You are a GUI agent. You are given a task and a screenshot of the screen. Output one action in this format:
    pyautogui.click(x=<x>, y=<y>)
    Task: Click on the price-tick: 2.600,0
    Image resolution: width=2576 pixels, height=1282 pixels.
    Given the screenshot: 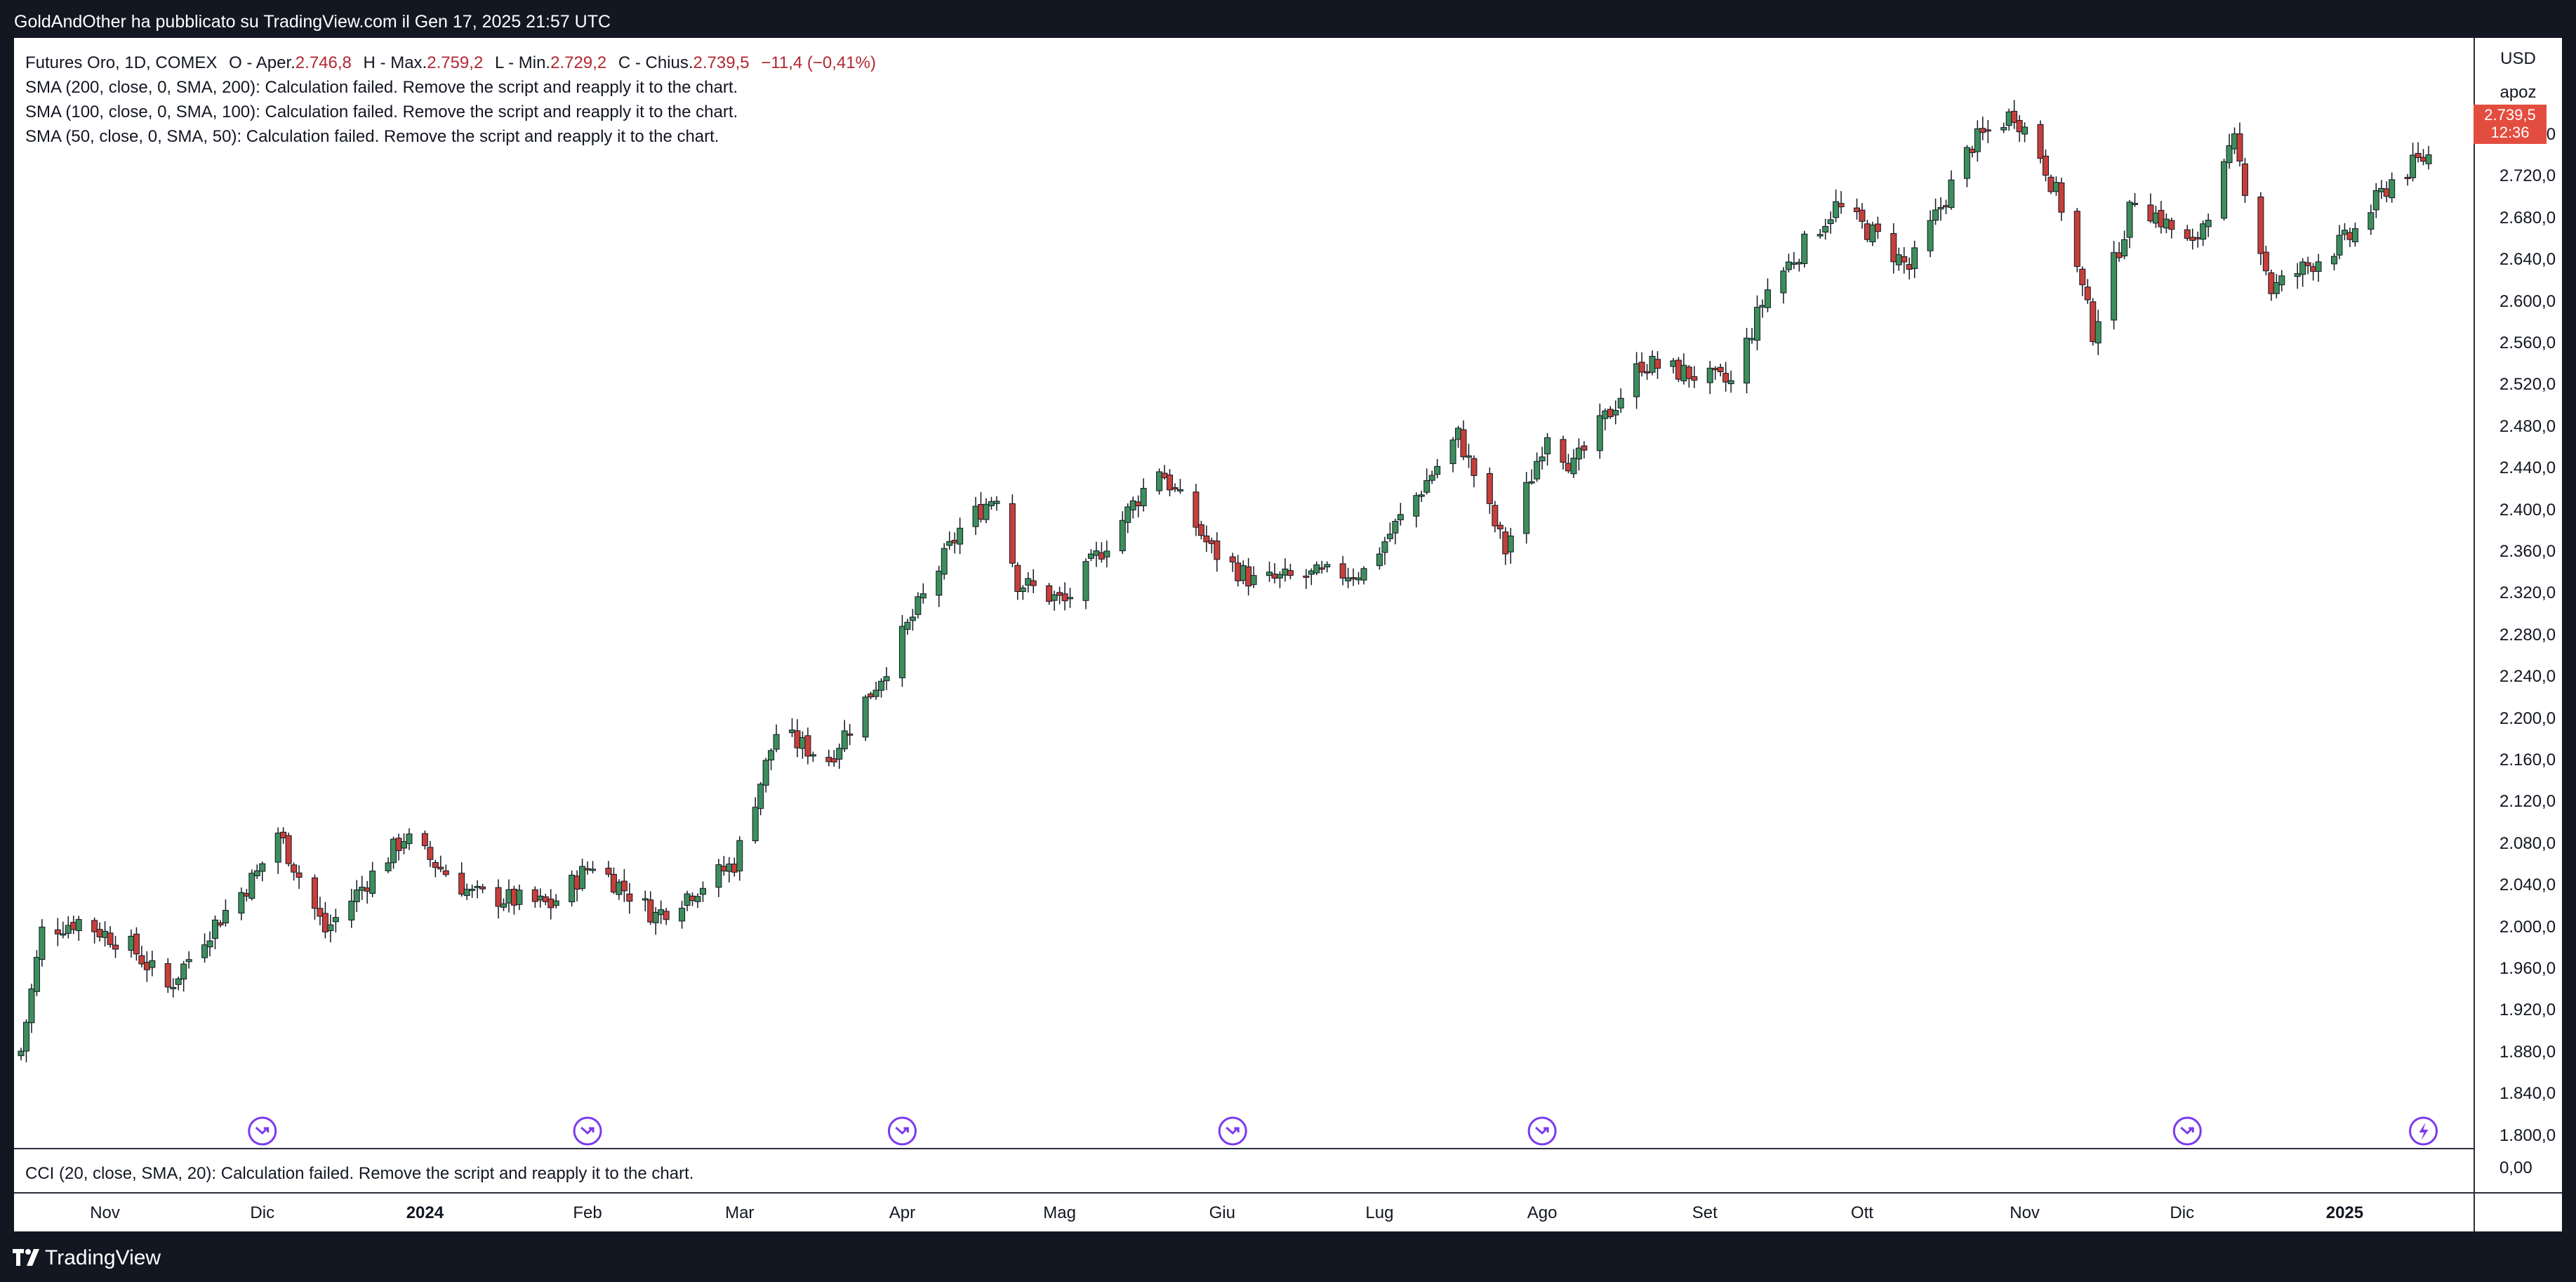 What is the action you would take?
    pyautogui.click(x=2528, y=301)
    